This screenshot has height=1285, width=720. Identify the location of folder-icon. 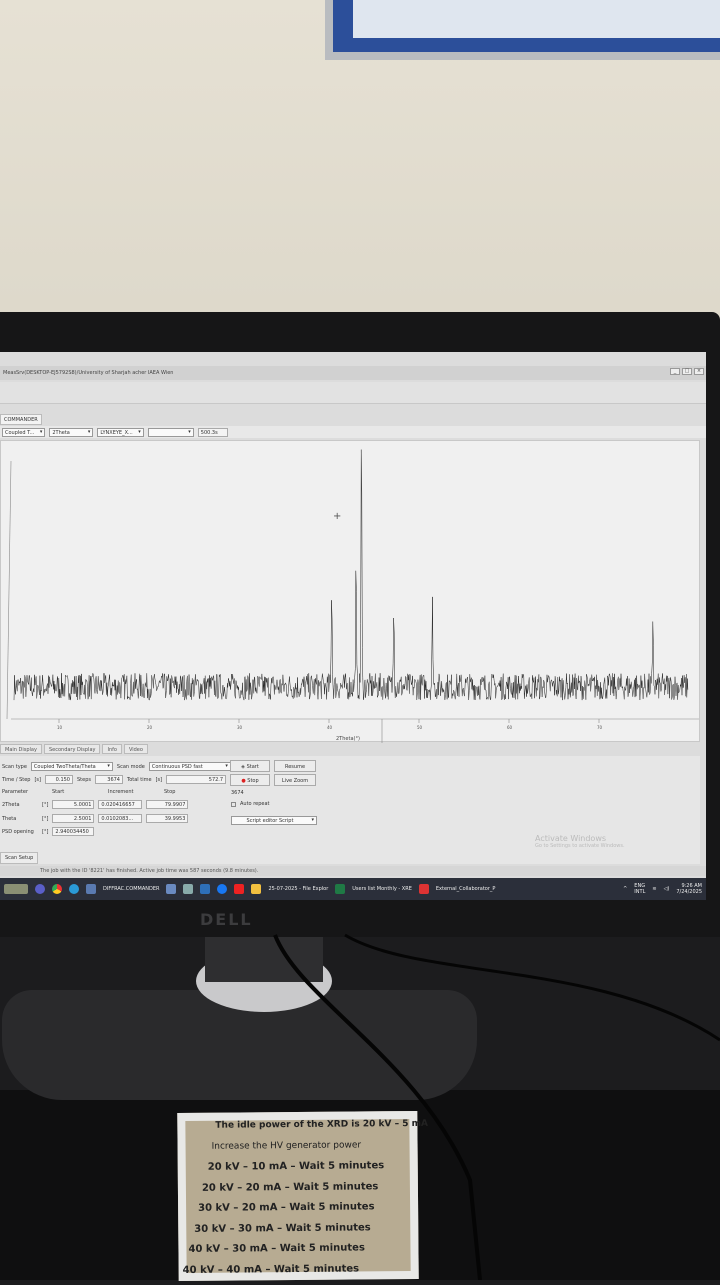
(256, 889).